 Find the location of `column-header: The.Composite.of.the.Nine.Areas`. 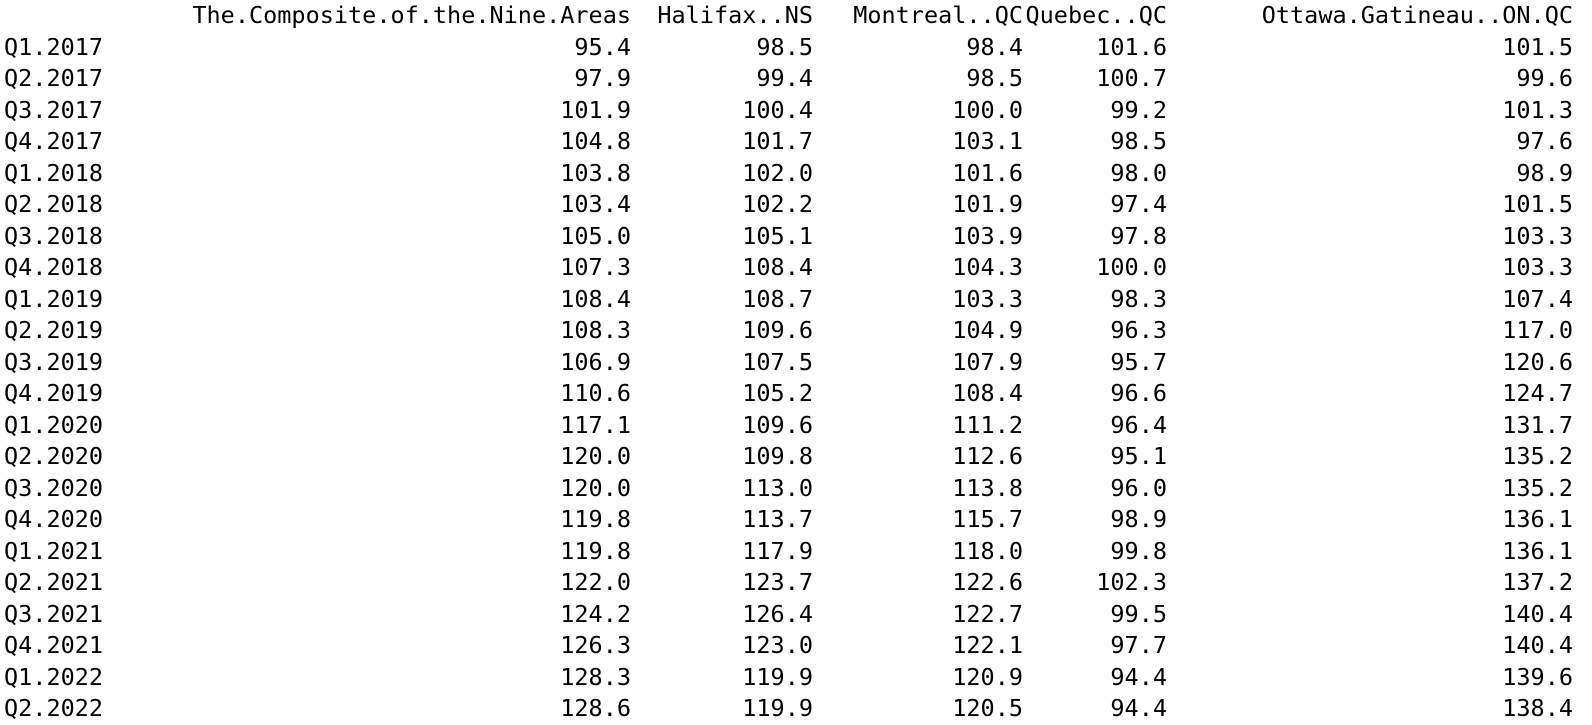

column-header: The.Composite.of.the.Nine.Areas is located at coordinates (411, 15).